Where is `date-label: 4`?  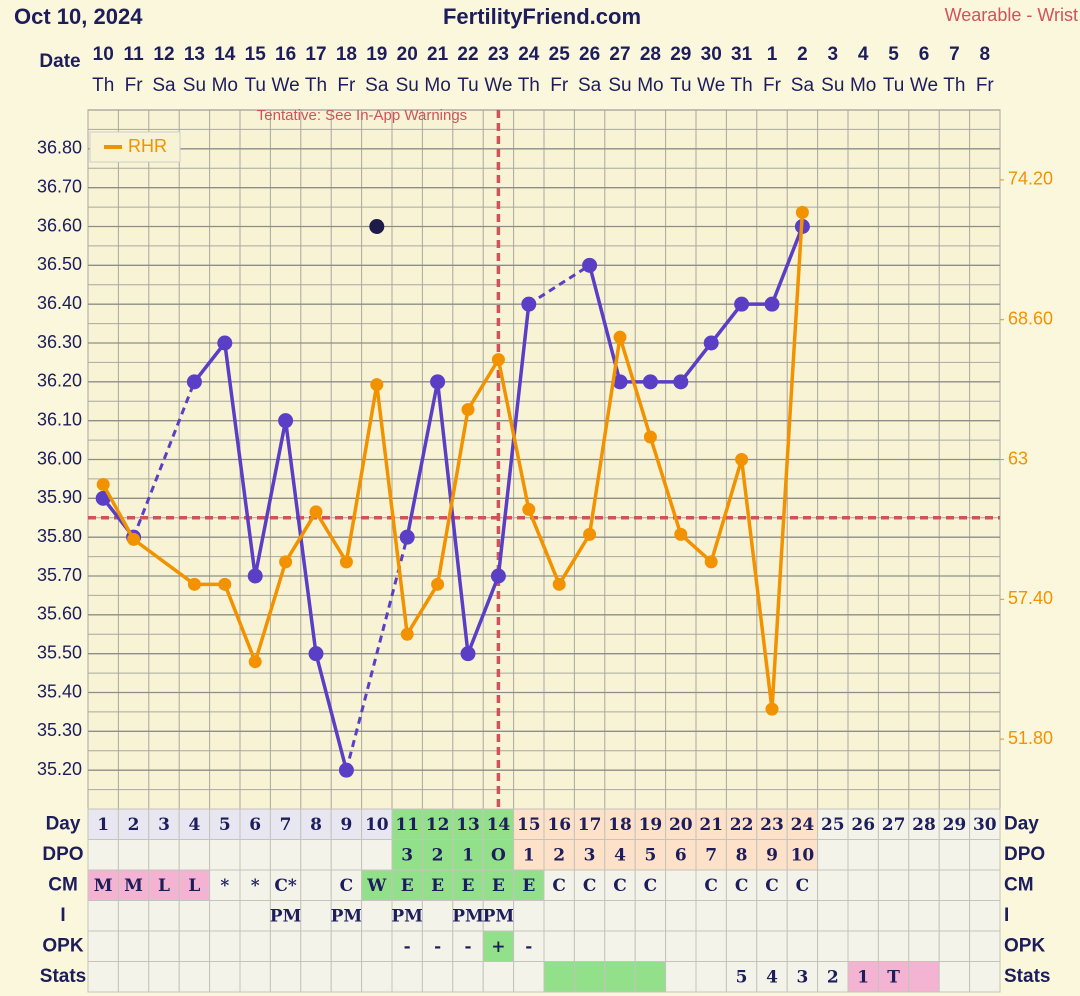
date-label: 4 is located at coordinates (863, 54).